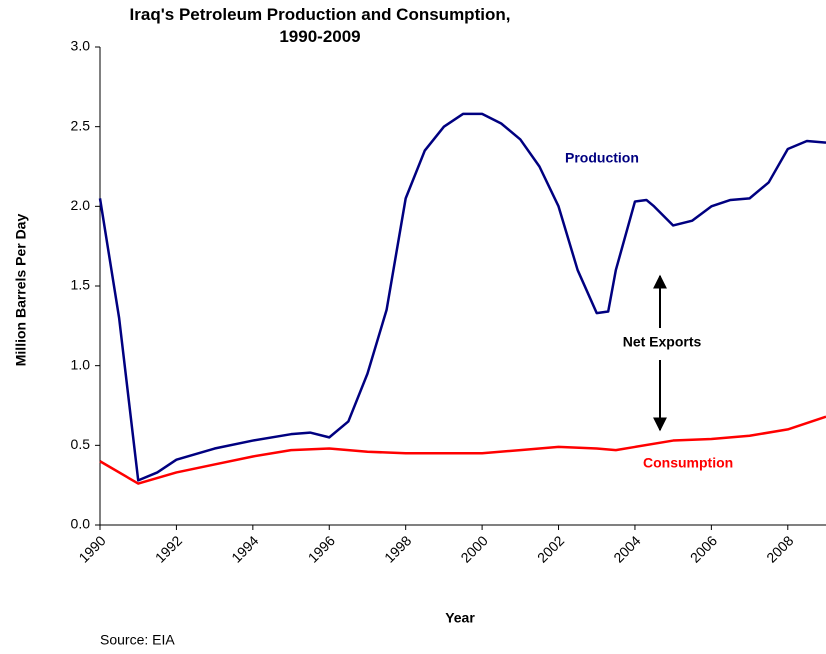  Describe the element at coordinates (662, 342) in the screenshot. I see `annotation: Net Exports` at that location.